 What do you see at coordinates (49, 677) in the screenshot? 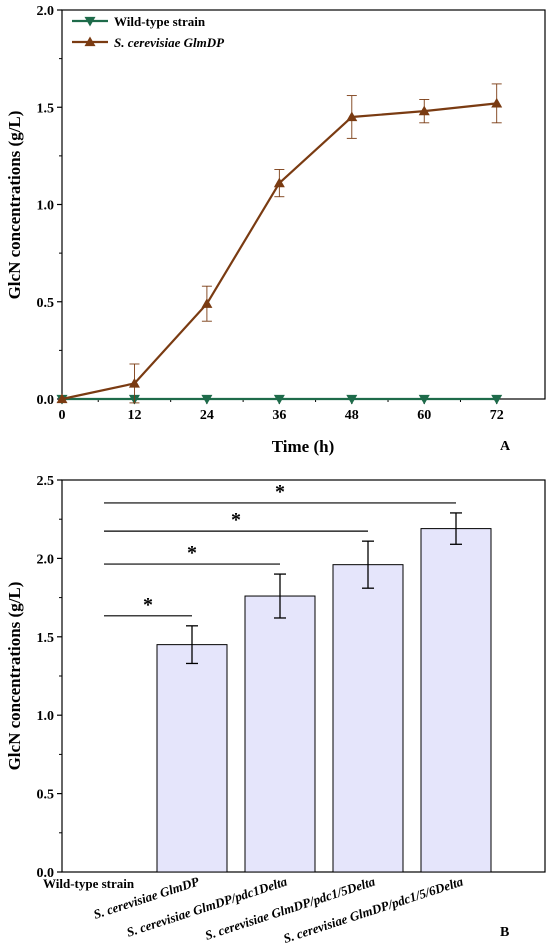
I see `panel-b-ticks: 0.0 0.5 1.0 1.5 2.0 2.5` at bounding box center [49, 677].